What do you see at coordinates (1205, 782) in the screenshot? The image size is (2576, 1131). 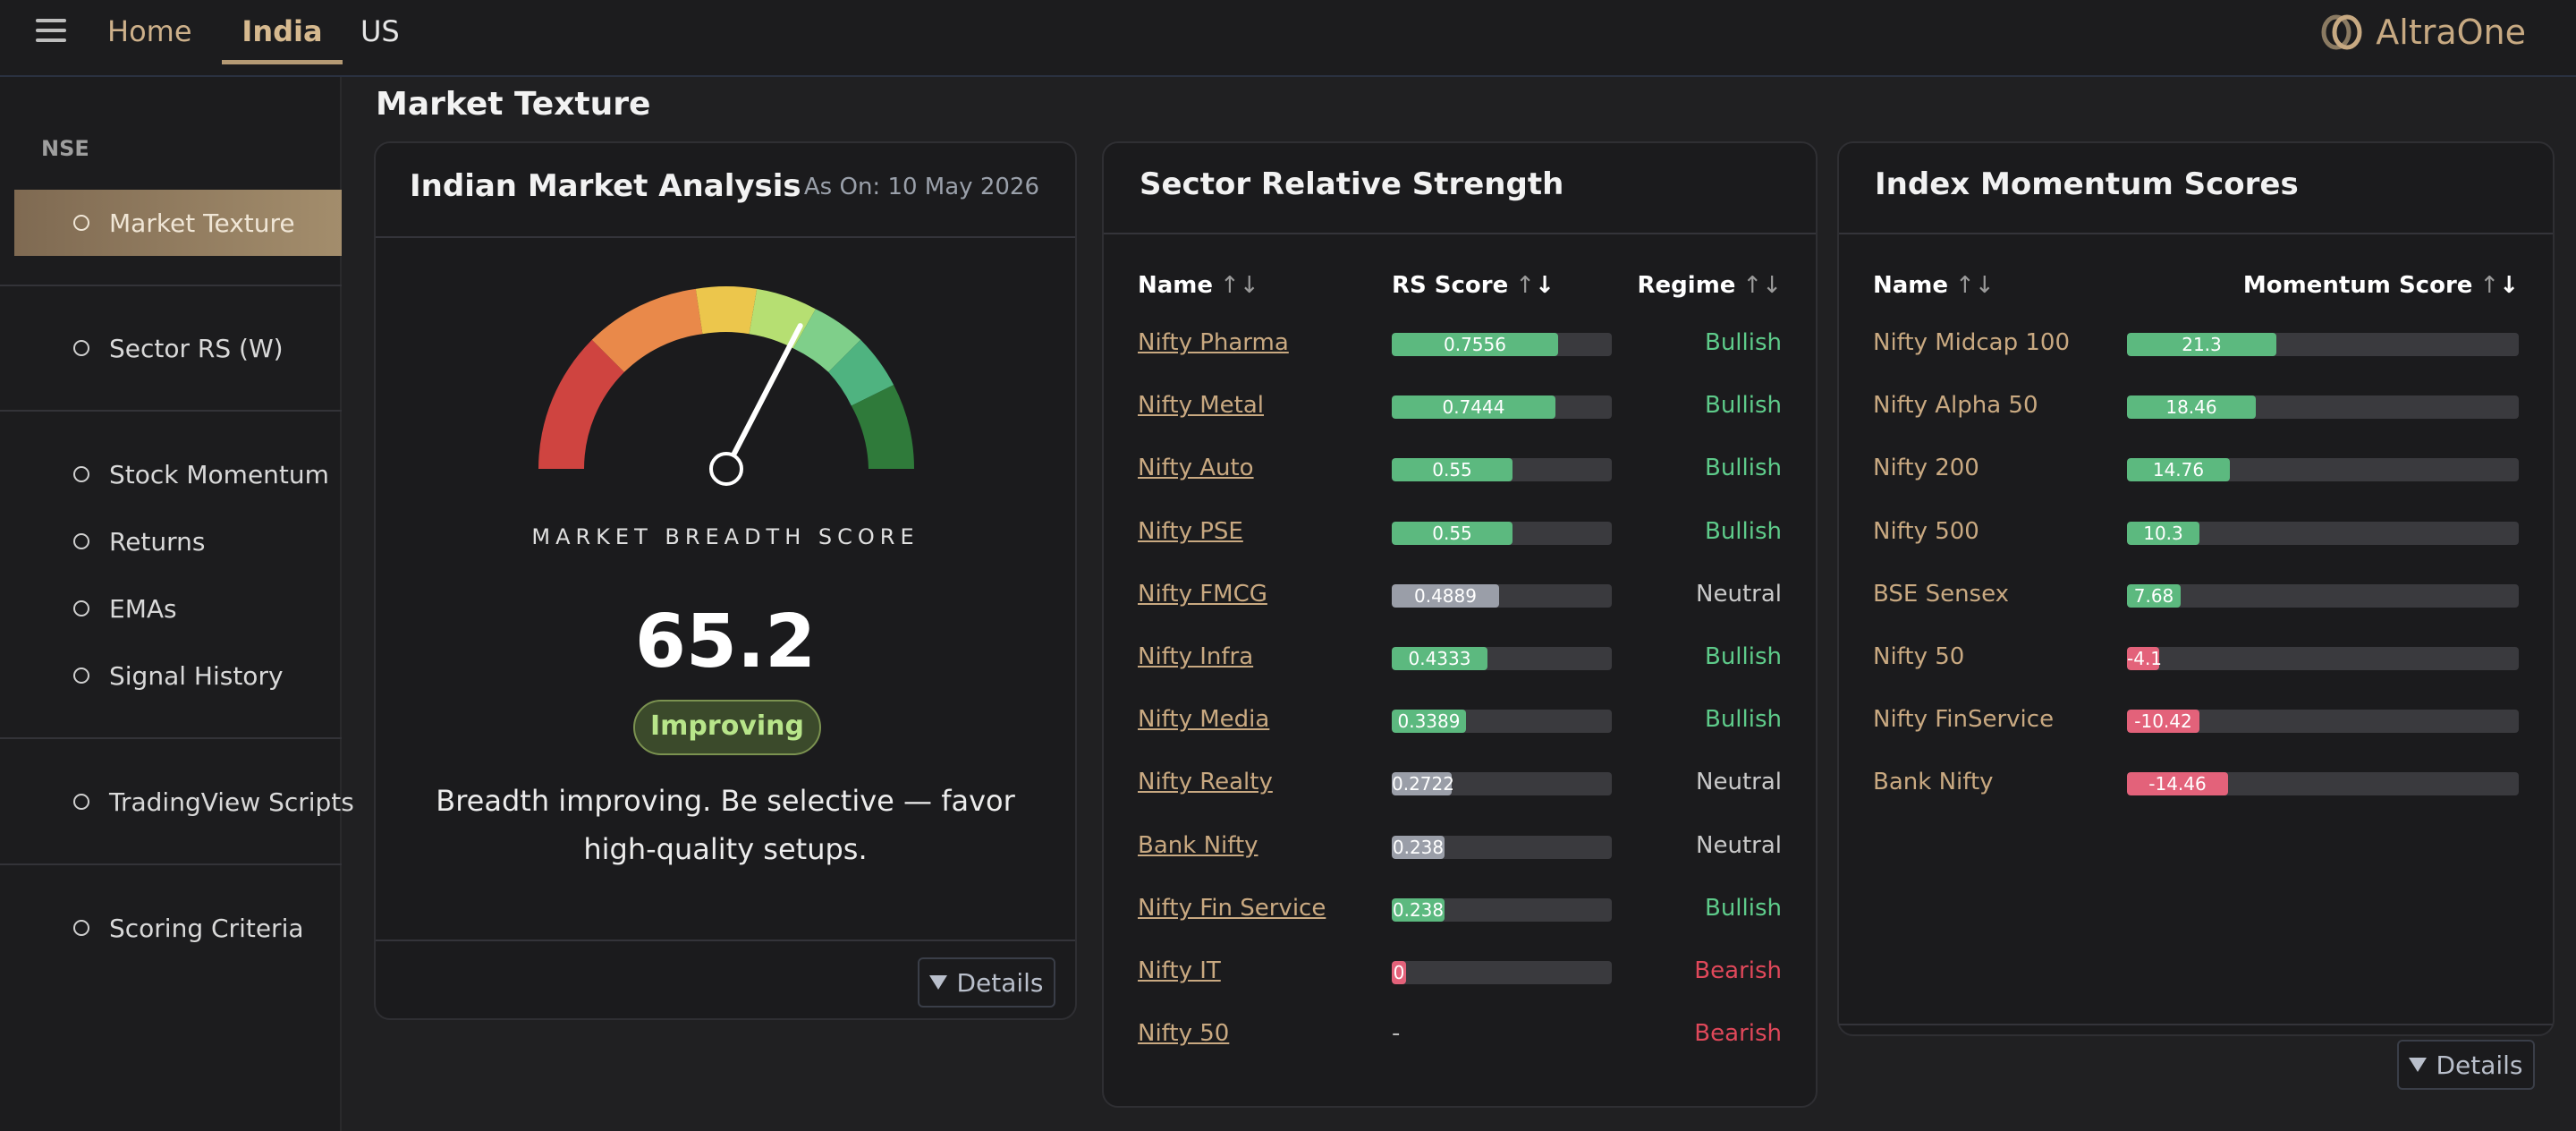 I see `sector-link: Nifty Realty` at bounding box center [1205, 782].